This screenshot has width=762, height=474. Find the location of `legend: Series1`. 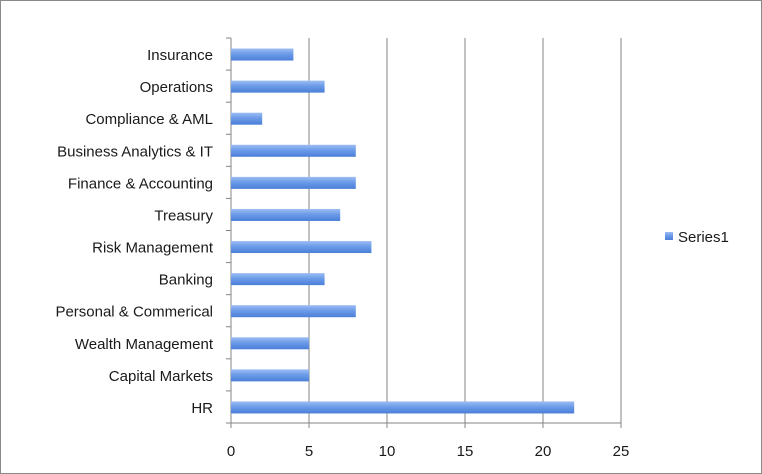

legend: Series1 is located at coordinates (697, 237).